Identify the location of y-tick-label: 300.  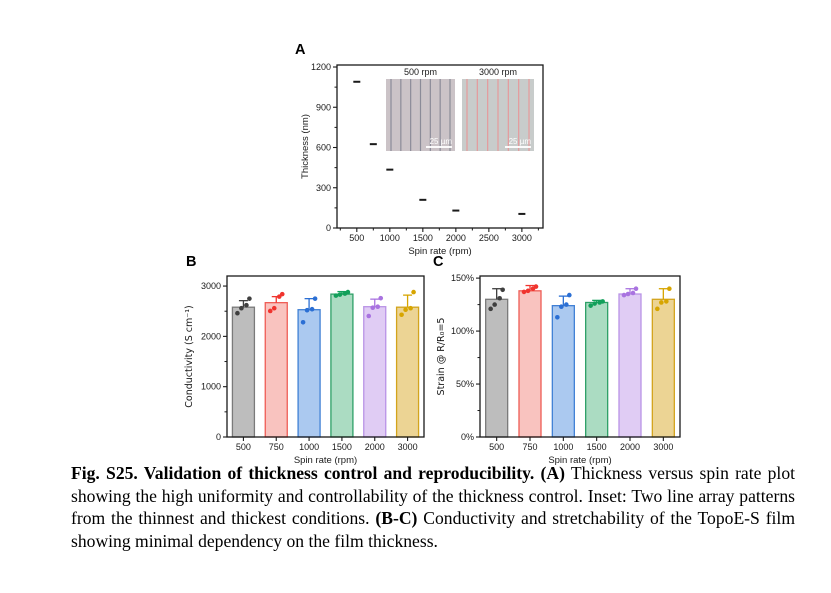
(323, 188).